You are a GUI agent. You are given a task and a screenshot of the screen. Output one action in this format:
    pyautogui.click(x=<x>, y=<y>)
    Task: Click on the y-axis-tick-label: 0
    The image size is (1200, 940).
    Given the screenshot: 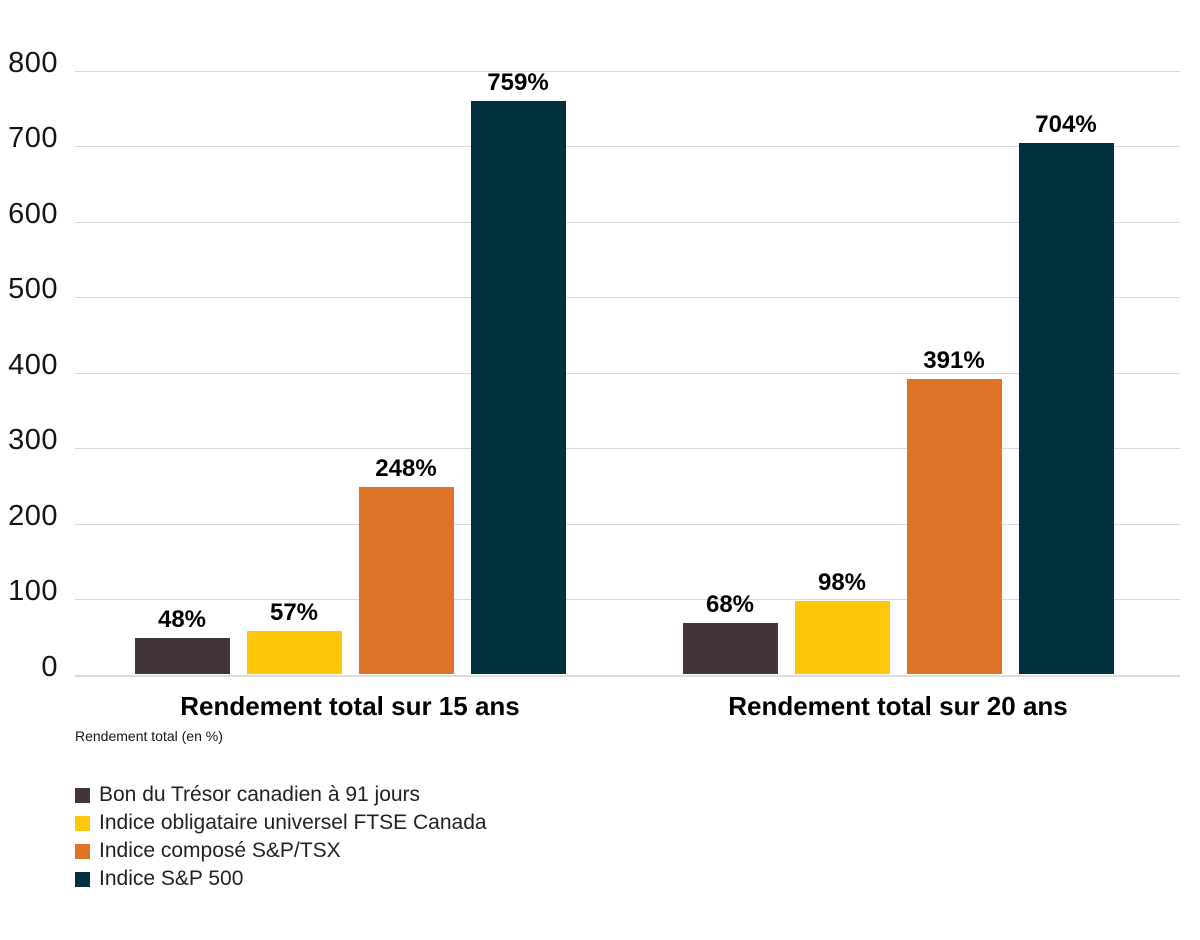 What is the action you would take?
    pyautogui.click(x=49, y=666)
    